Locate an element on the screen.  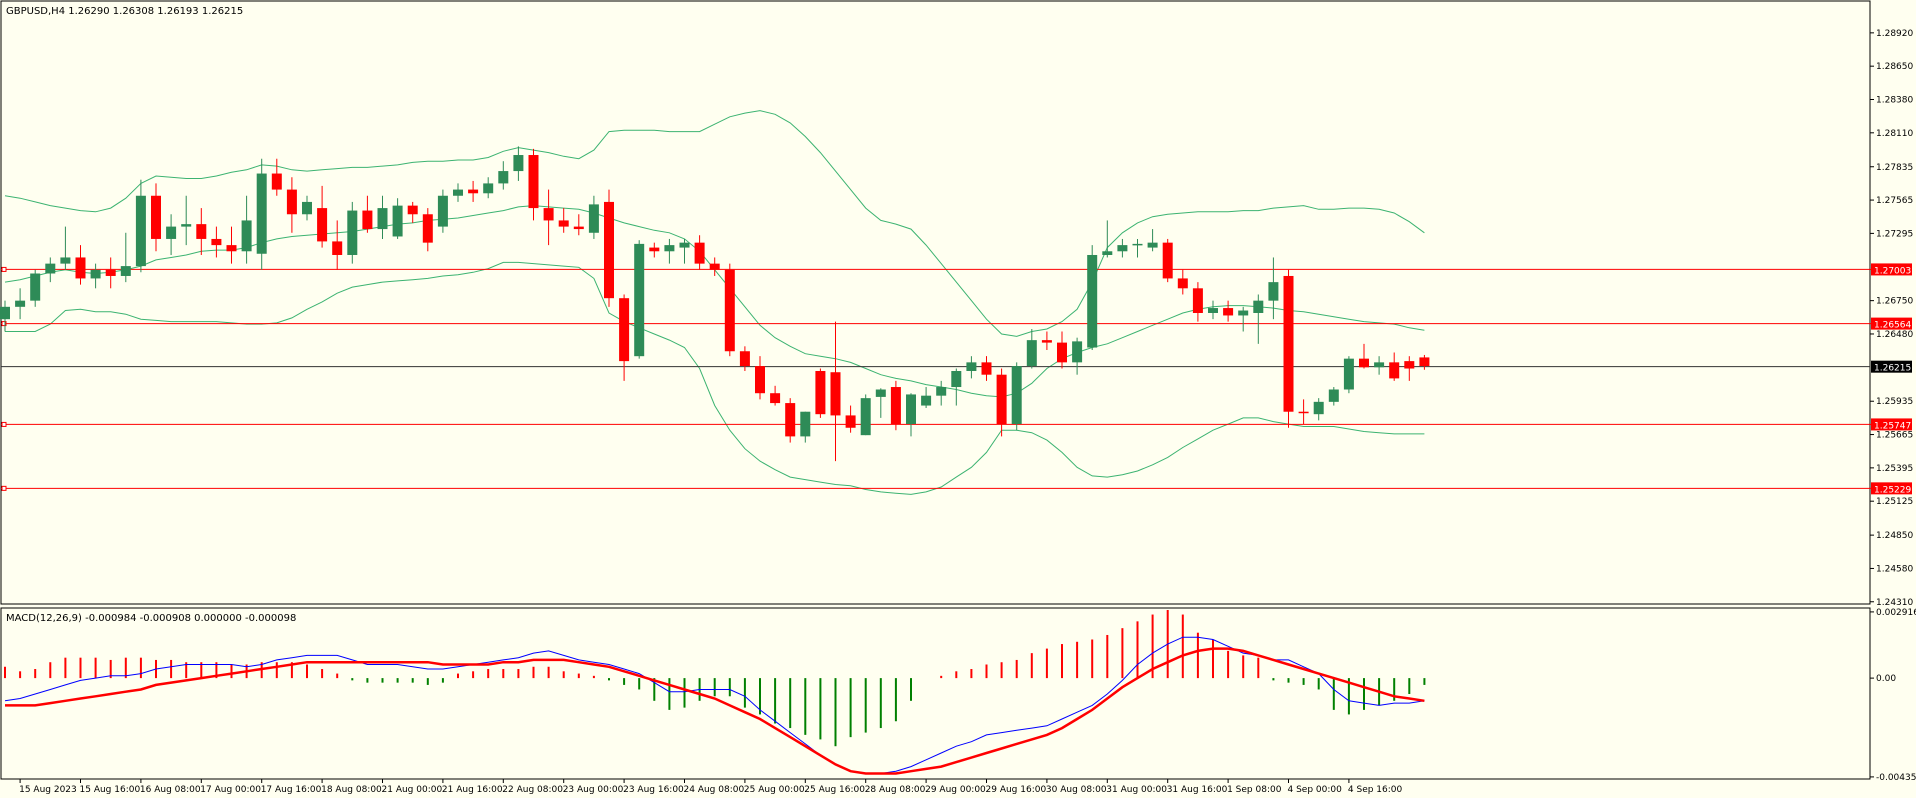
price-tick-label: 1.27835 is located at coordinates (1894, 168).